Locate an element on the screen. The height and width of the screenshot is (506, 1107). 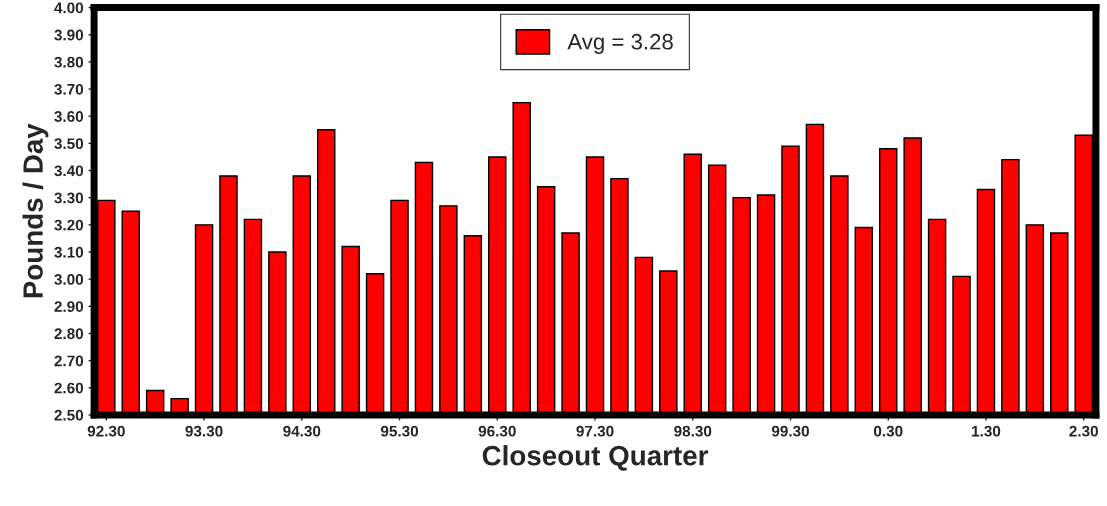
y-tick-label: 2.80 is located at coordinates (69, 334).